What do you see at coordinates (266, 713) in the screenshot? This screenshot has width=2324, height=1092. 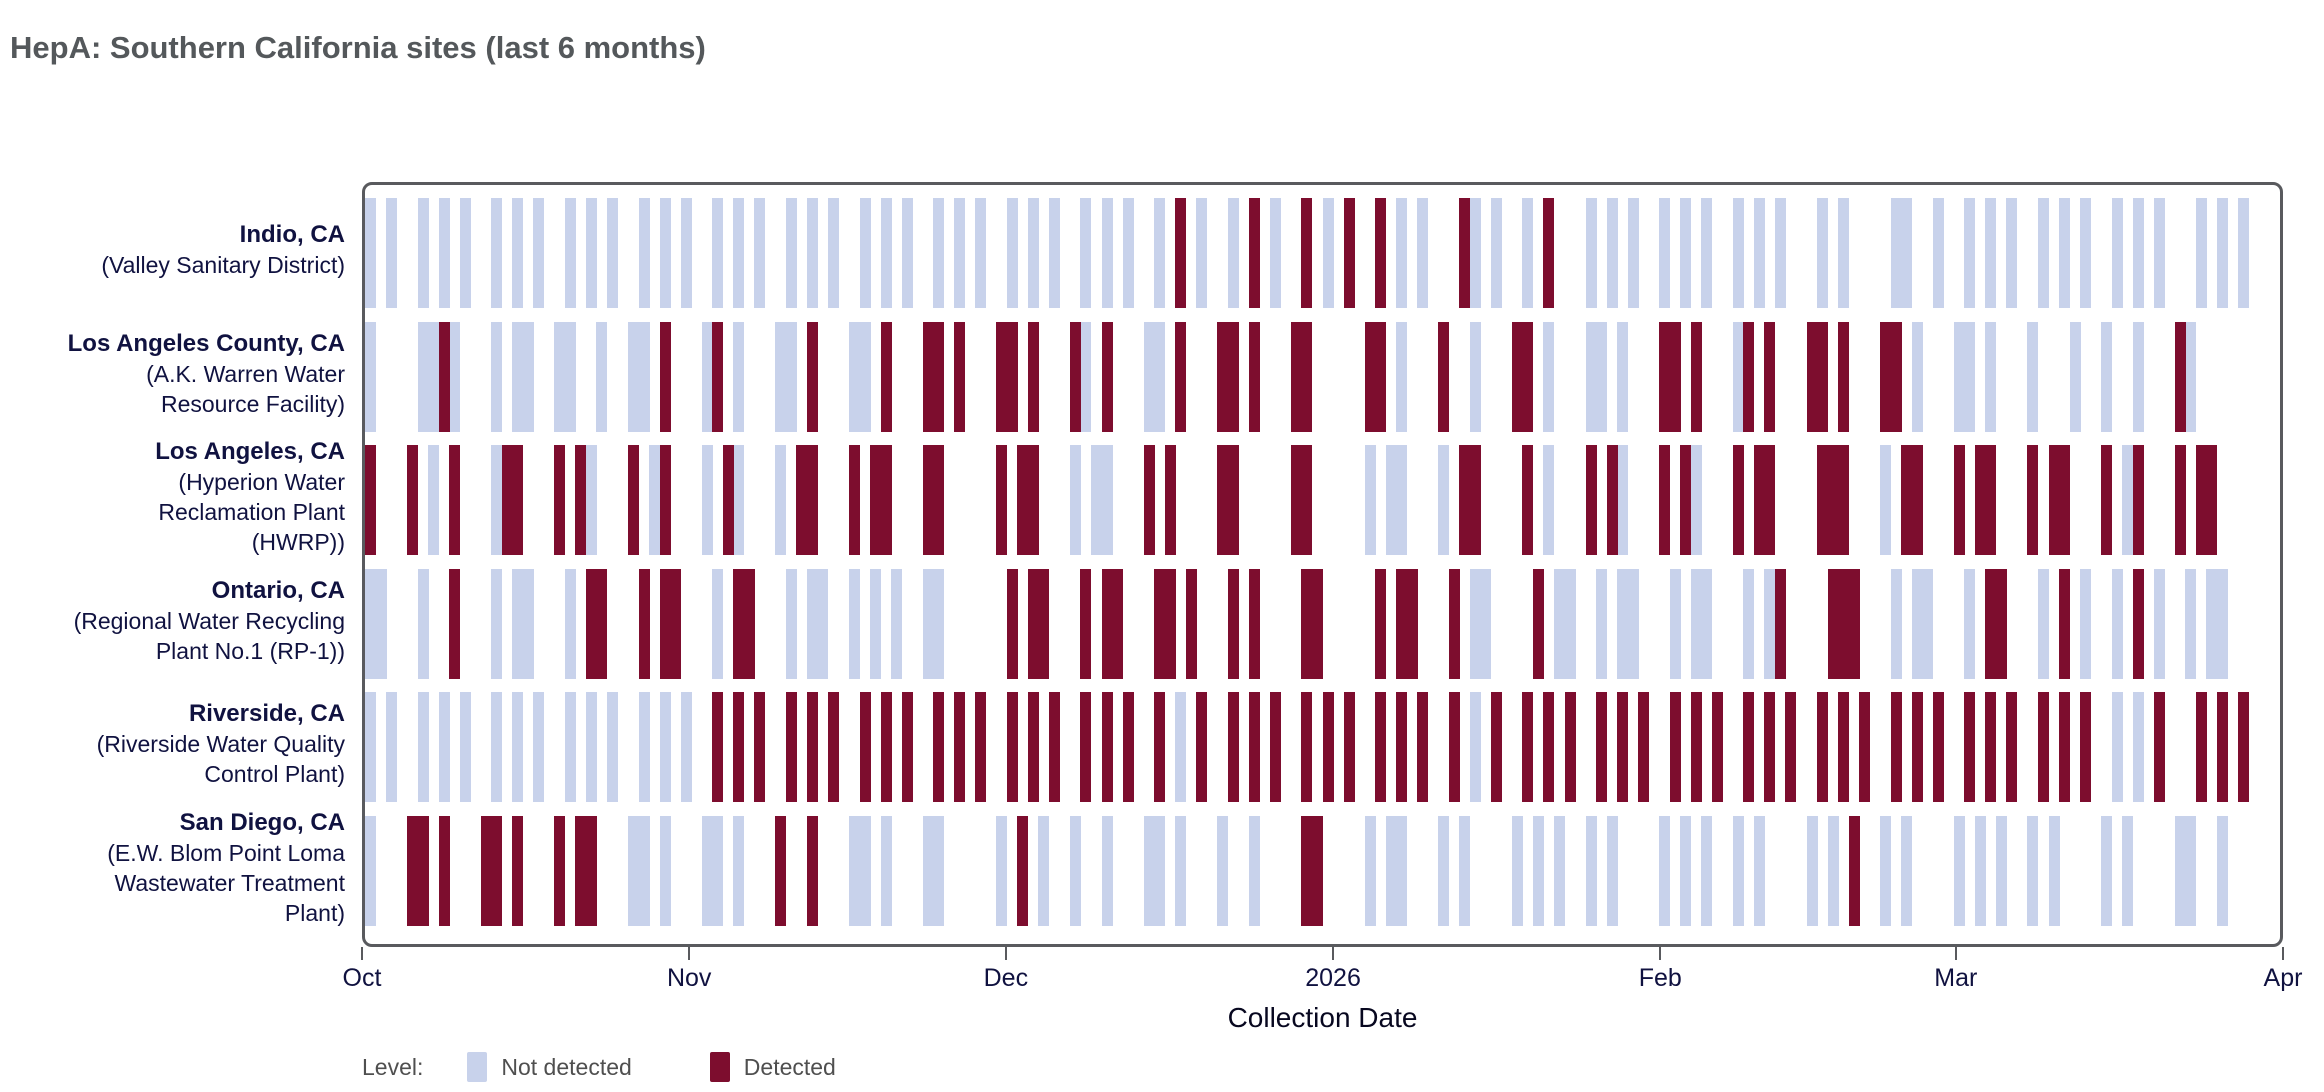 I see `site-name: Riverside, CA` at bounding box center [266, 713].